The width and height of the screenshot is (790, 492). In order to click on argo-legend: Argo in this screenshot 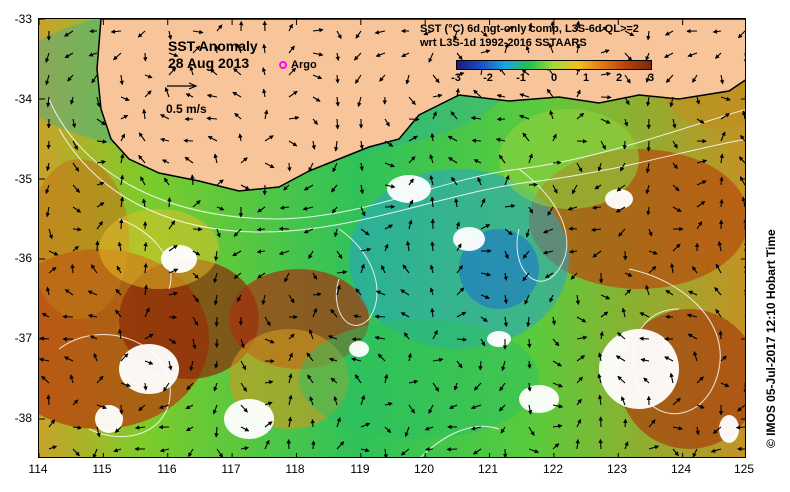, I will do `click(298, 65)`.